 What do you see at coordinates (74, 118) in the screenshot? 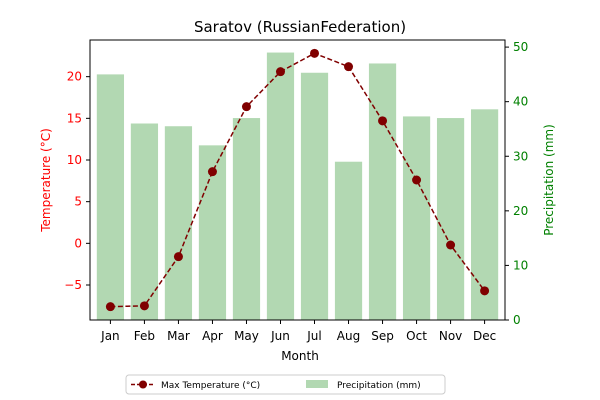
I see `y-left-tick-label: 15` at bounding box center [74, 118].